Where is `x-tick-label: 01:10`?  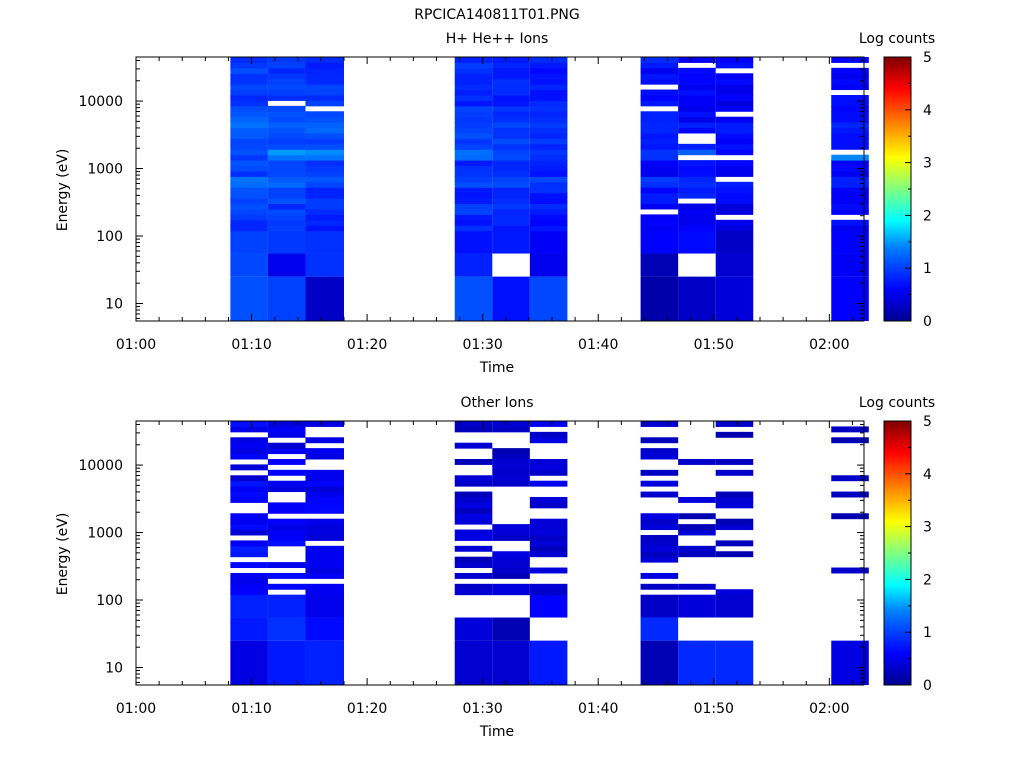
x-tick-label: 01:10 is located at coordinates (251, 345).